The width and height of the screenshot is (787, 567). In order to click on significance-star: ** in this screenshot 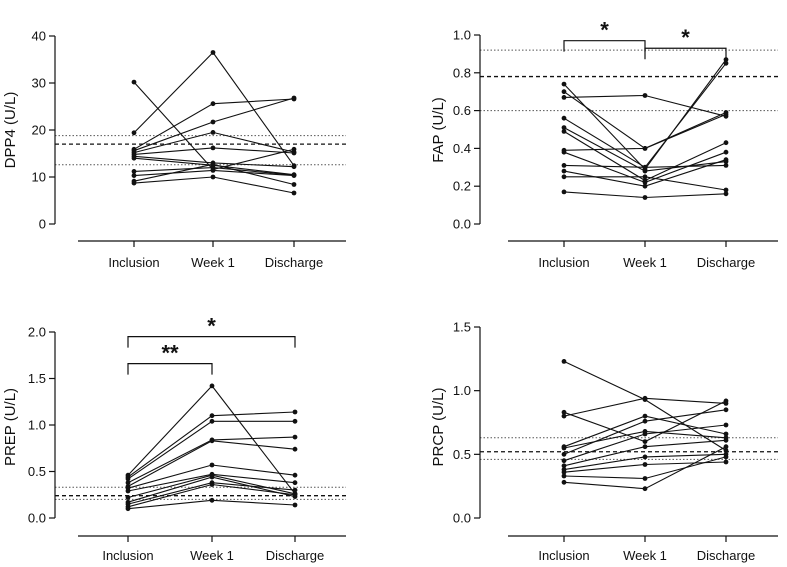, I will do `click(170, 353)`.